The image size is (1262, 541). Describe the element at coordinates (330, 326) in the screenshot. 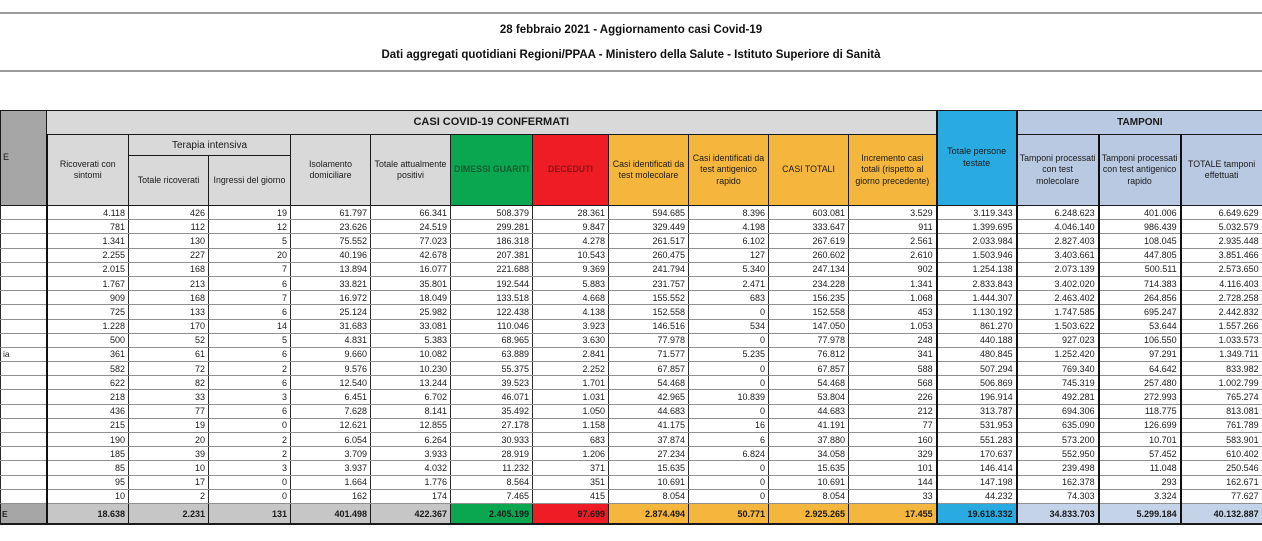

I see `value-cell: 31.683` at that location.